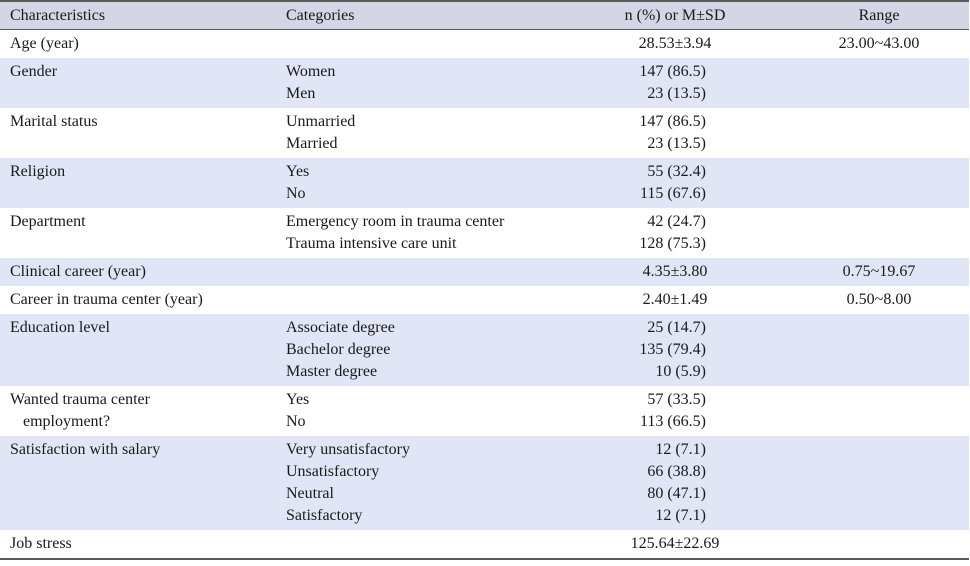 The image size is (970, 566). I want to click on characteristic-label: Marital status, so click(54, 121).